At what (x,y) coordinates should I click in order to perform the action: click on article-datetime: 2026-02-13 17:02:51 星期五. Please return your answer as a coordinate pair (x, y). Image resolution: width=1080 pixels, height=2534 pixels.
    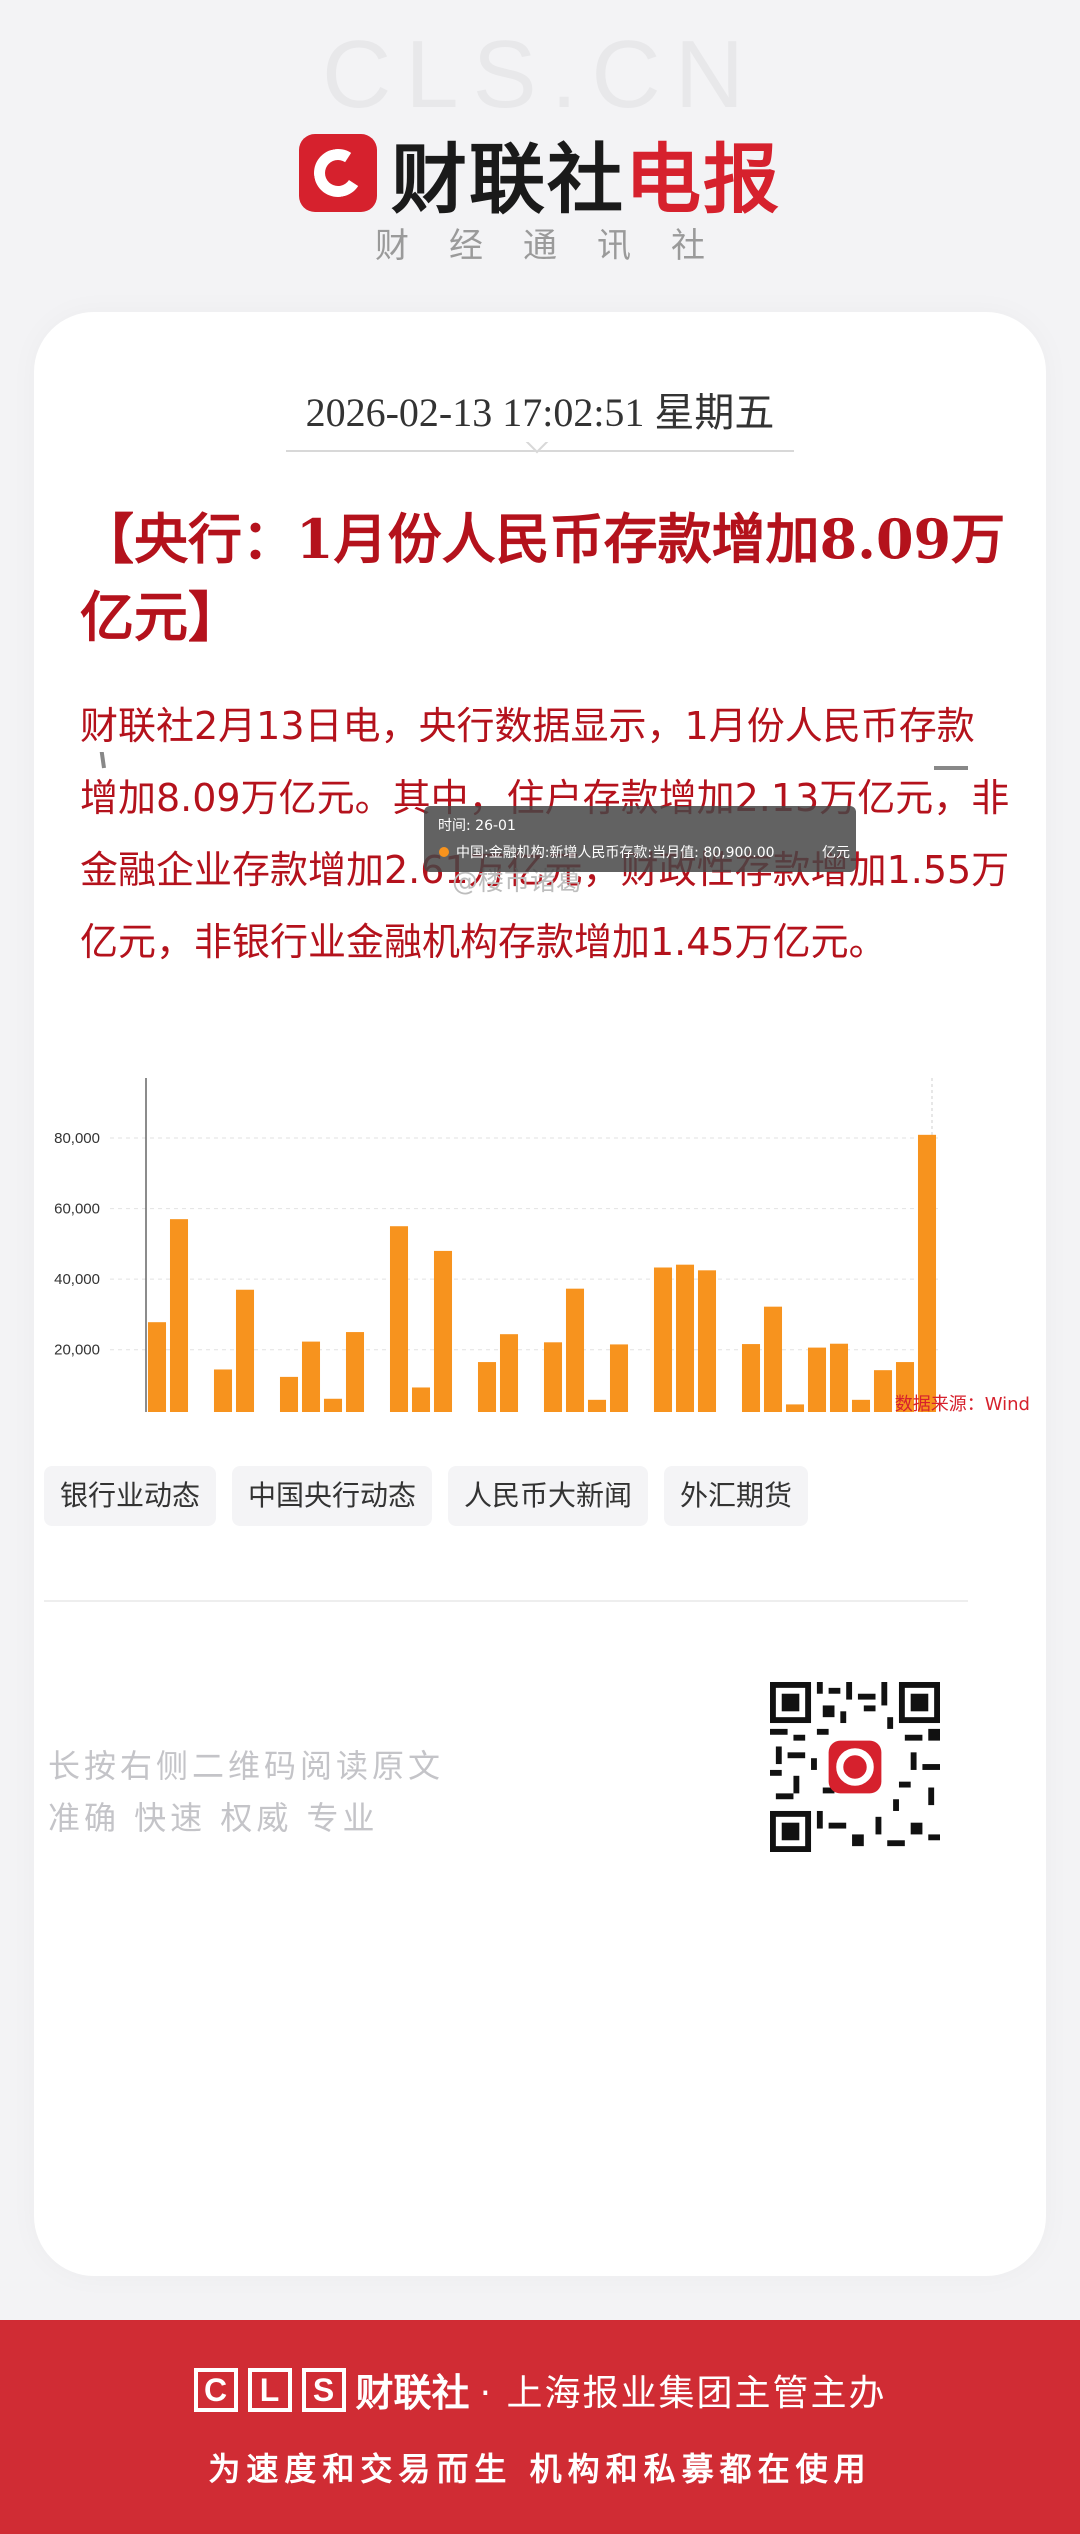
    Looking at the image, I should click on (540, 412).